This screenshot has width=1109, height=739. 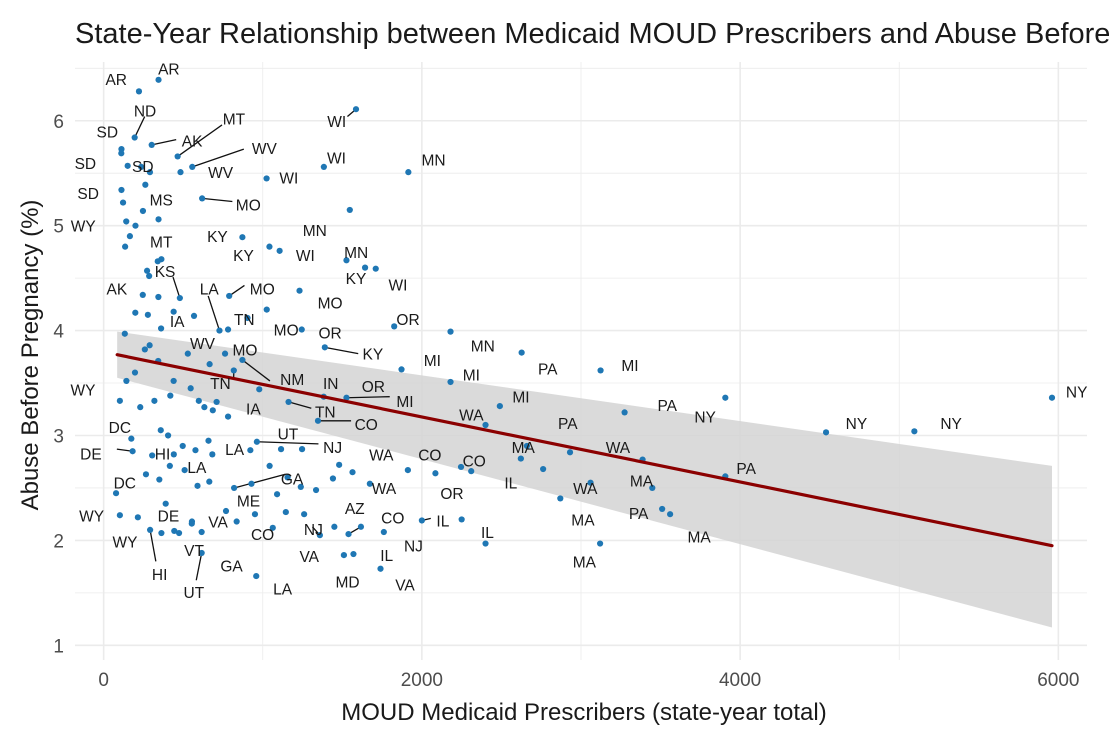 I want to click on point-label: HI, so click(x=160, y=575).